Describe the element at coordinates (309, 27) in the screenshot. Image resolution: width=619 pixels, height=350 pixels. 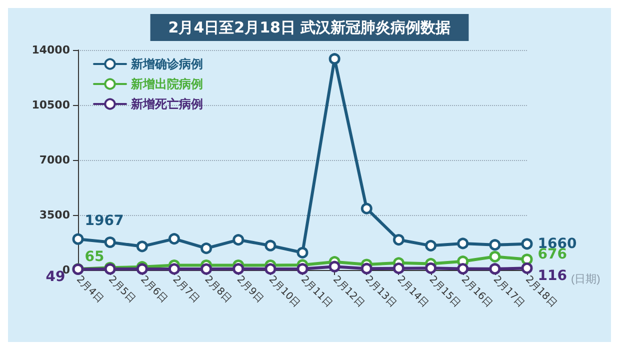
I see `chart-title: 2月4日至2月18日 武汉新冠肺炎病例数据` at that location.